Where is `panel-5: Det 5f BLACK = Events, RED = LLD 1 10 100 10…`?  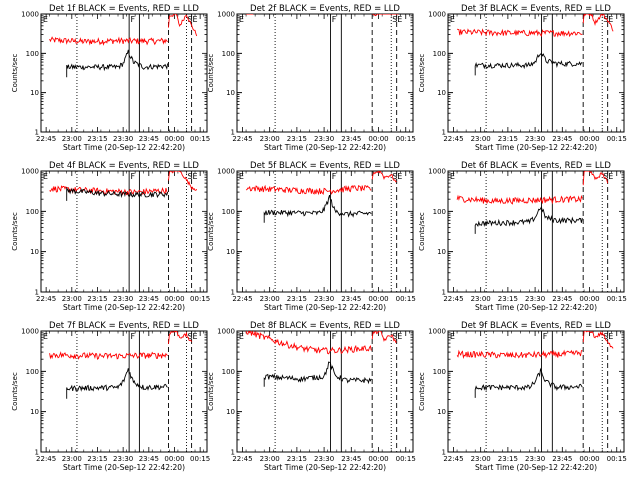 panel-5: Det 5f BLACK = Events, RED = LLD 1 10 100 10… is located at coordinates (311, 236).